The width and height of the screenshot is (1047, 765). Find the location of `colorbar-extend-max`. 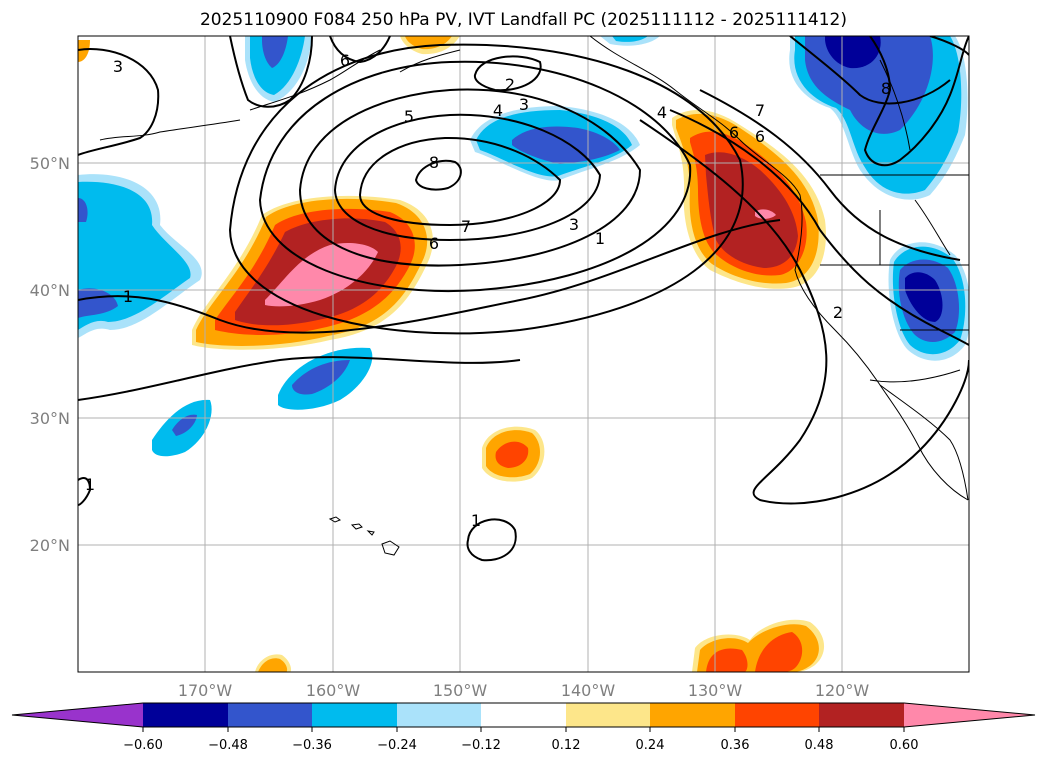

colorbar-extend-max is located at coordinates (969, 715).